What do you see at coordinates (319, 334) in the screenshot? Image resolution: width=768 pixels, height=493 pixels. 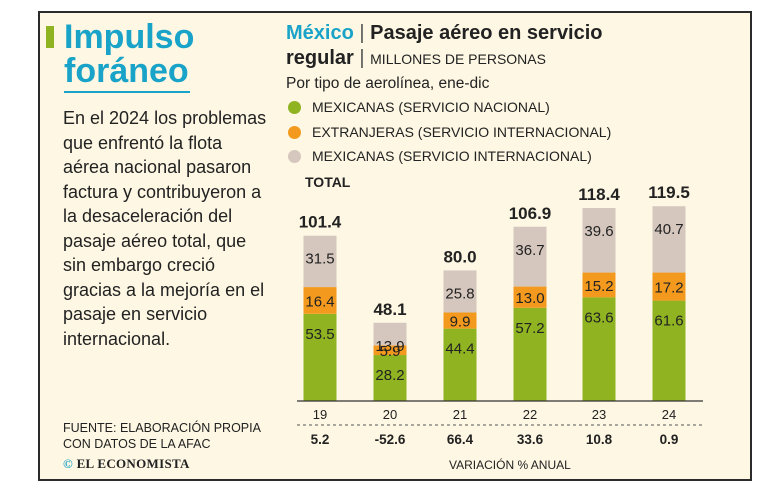 I see `value-label-nacional-19: 53.5` at bounding box center [319, 334].